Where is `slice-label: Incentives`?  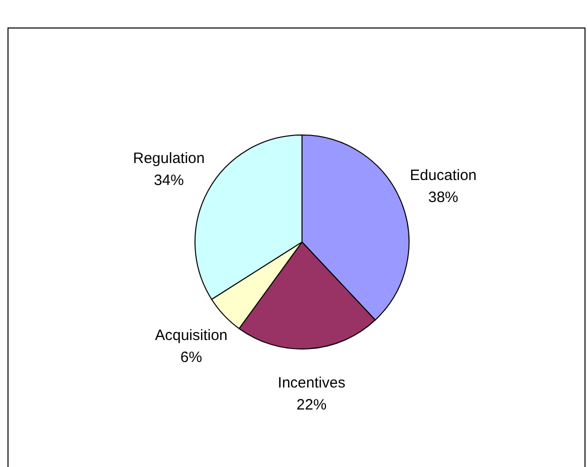 slice-label: Incentives is located at coordinates (312, 383).